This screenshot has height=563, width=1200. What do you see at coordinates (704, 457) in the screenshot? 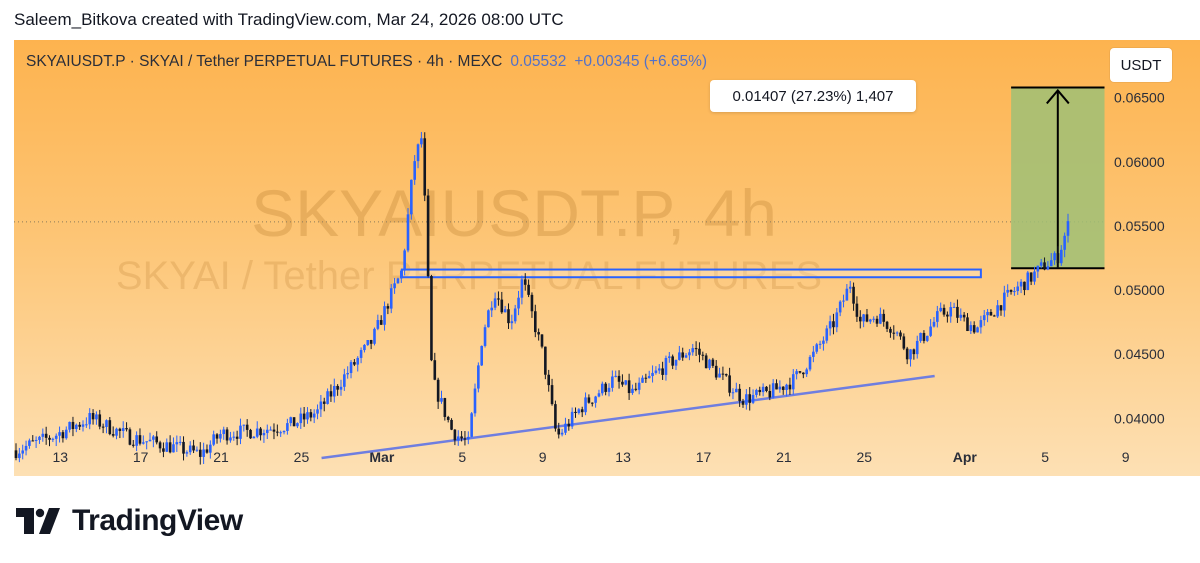
I see `x-tick-label: 17` at bounding box center [704, 457].